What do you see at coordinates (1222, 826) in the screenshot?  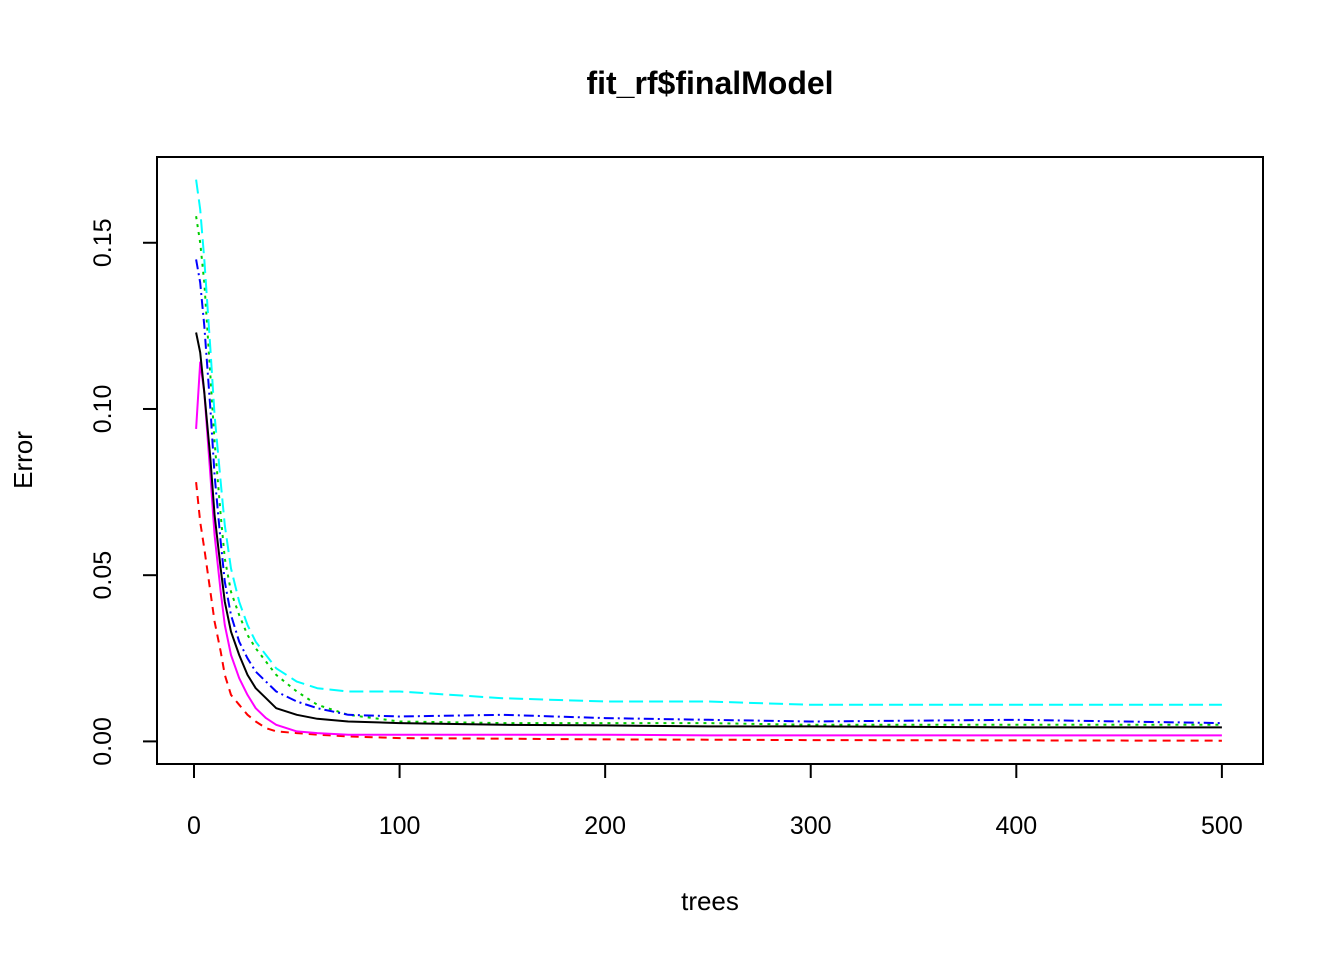 I see `x-tick-label: 500` at bounding box center [1222, 826].